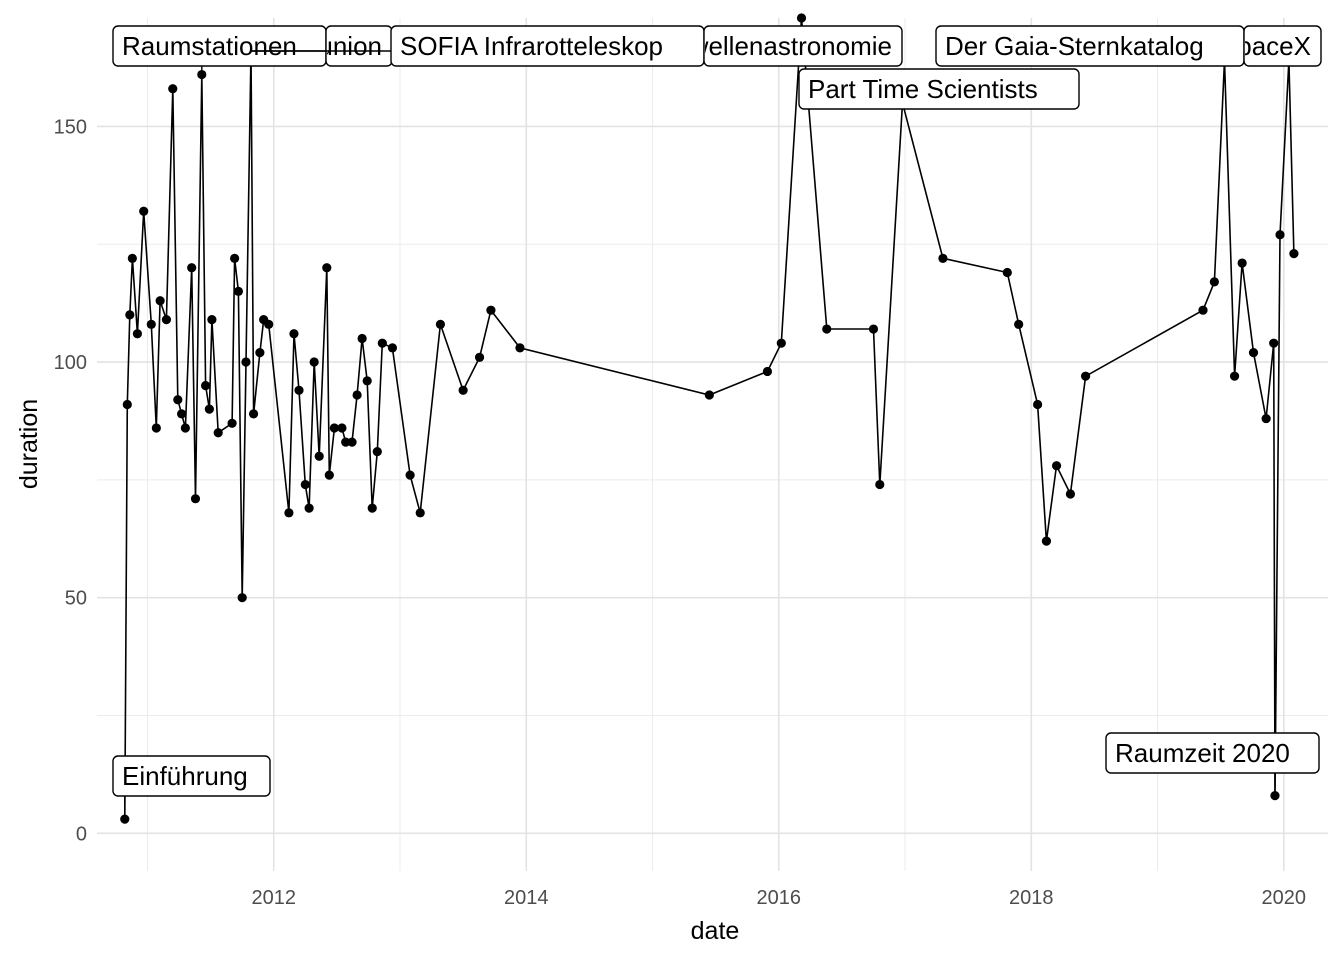  What do you see at coordinates (70, 127) in the screenshot?
I see `y-tick-label: 150` at bounding box center [70, 127].